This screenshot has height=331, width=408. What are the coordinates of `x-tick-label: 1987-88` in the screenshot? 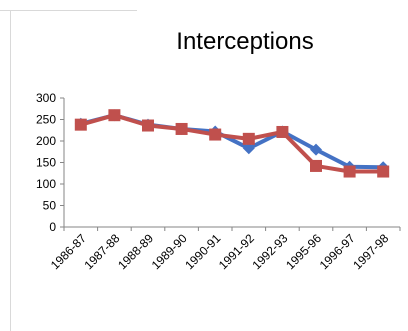 It's located at (101, 251).